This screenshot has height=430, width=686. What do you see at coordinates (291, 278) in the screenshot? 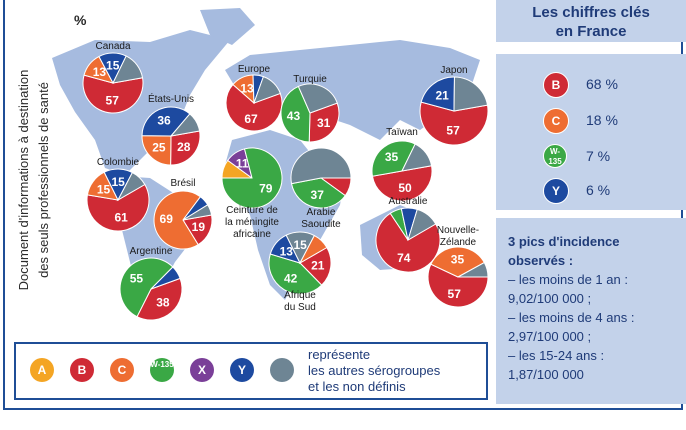
I see `pie-value-label: 42` at bounding box center [291, 278].